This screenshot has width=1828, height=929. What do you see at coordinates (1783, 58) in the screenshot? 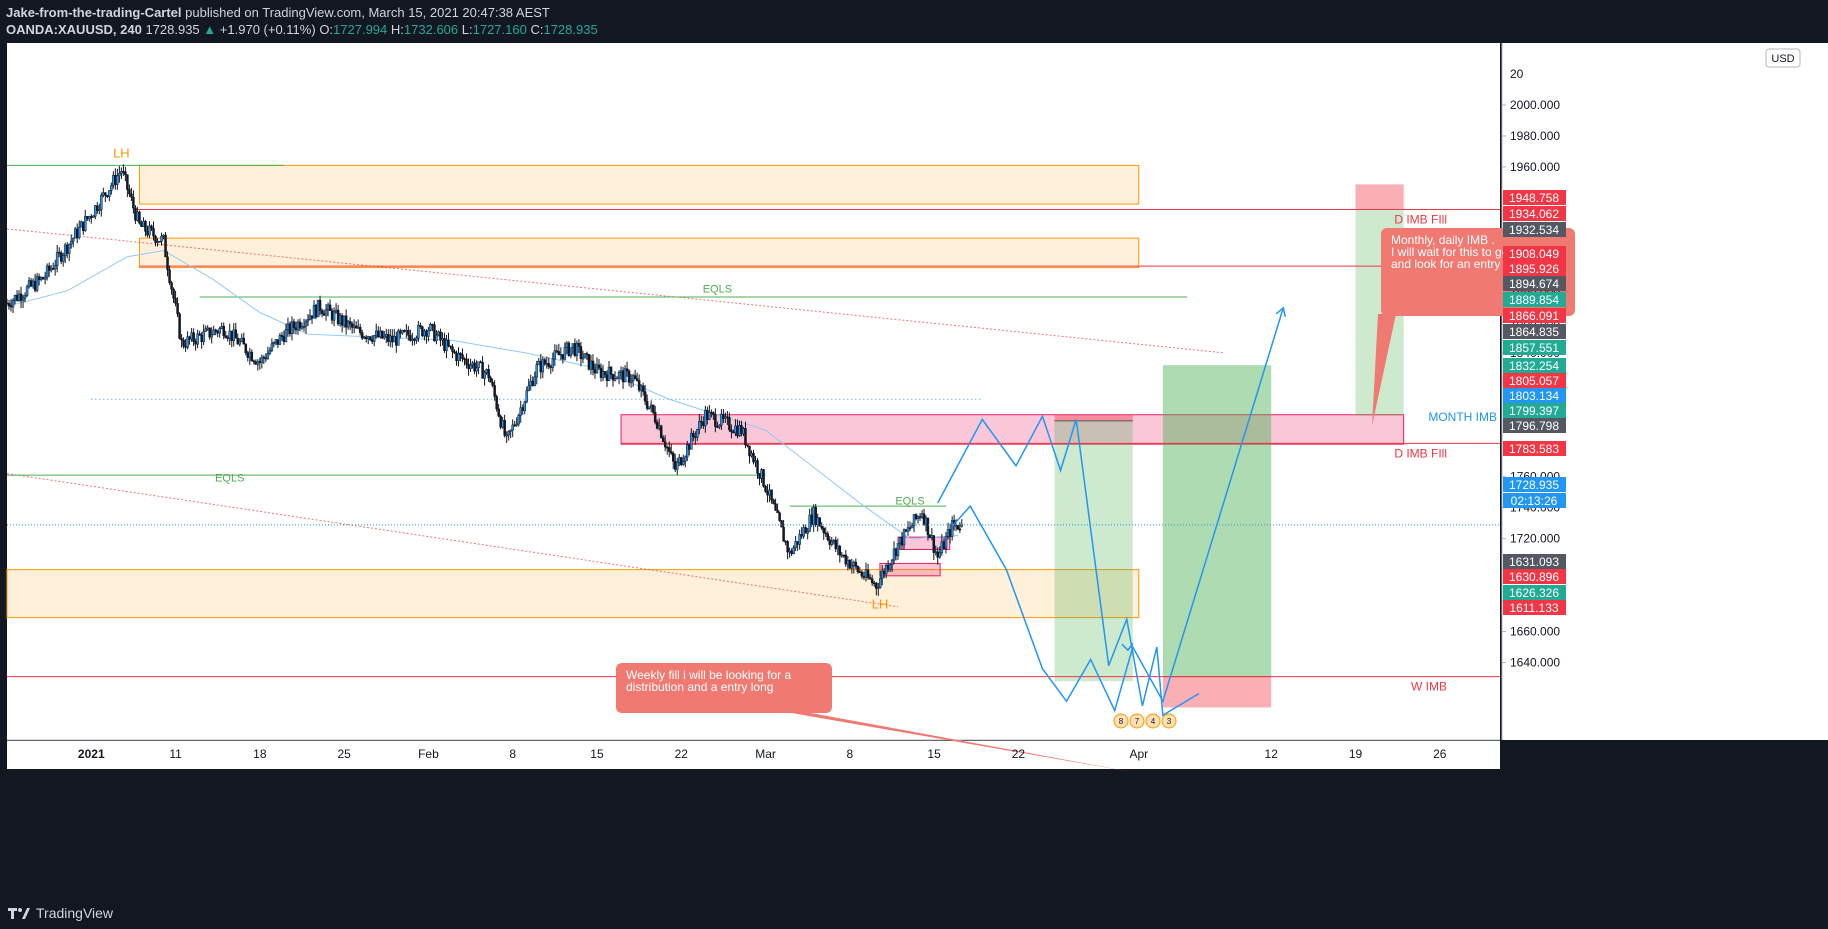
I see `currency-button` at bounding box center [1783, 58].